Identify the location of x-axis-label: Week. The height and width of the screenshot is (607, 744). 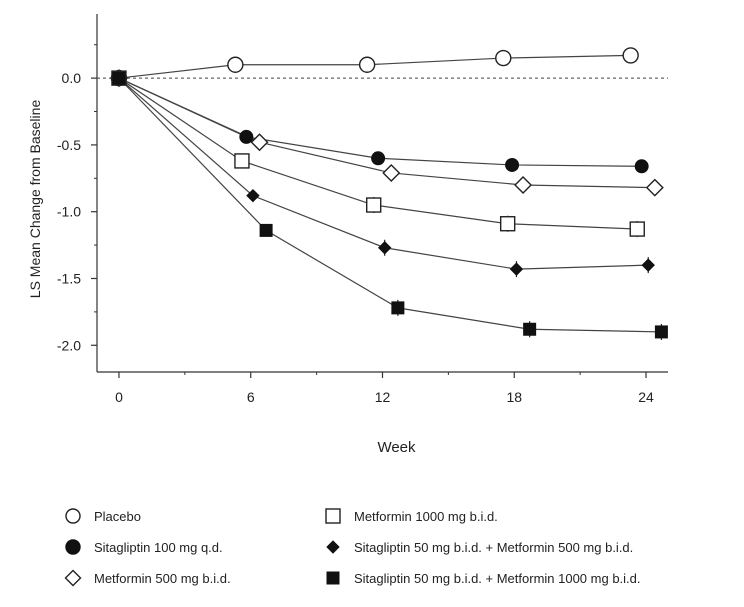
(396, 447).